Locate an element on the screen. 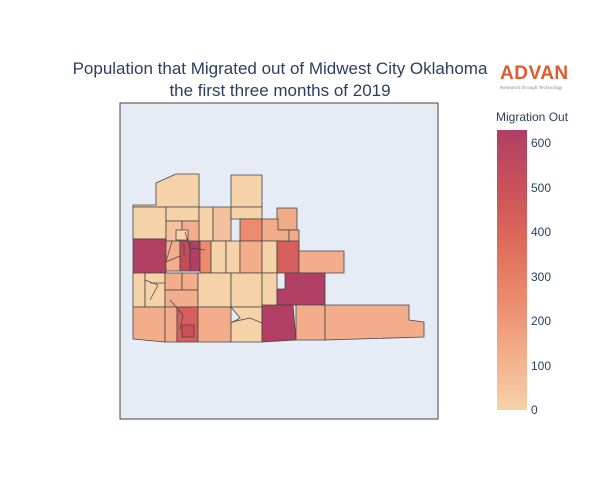 The width and height of the screenshot is (600, 500). colorbar is located at coordinates (512, 270).